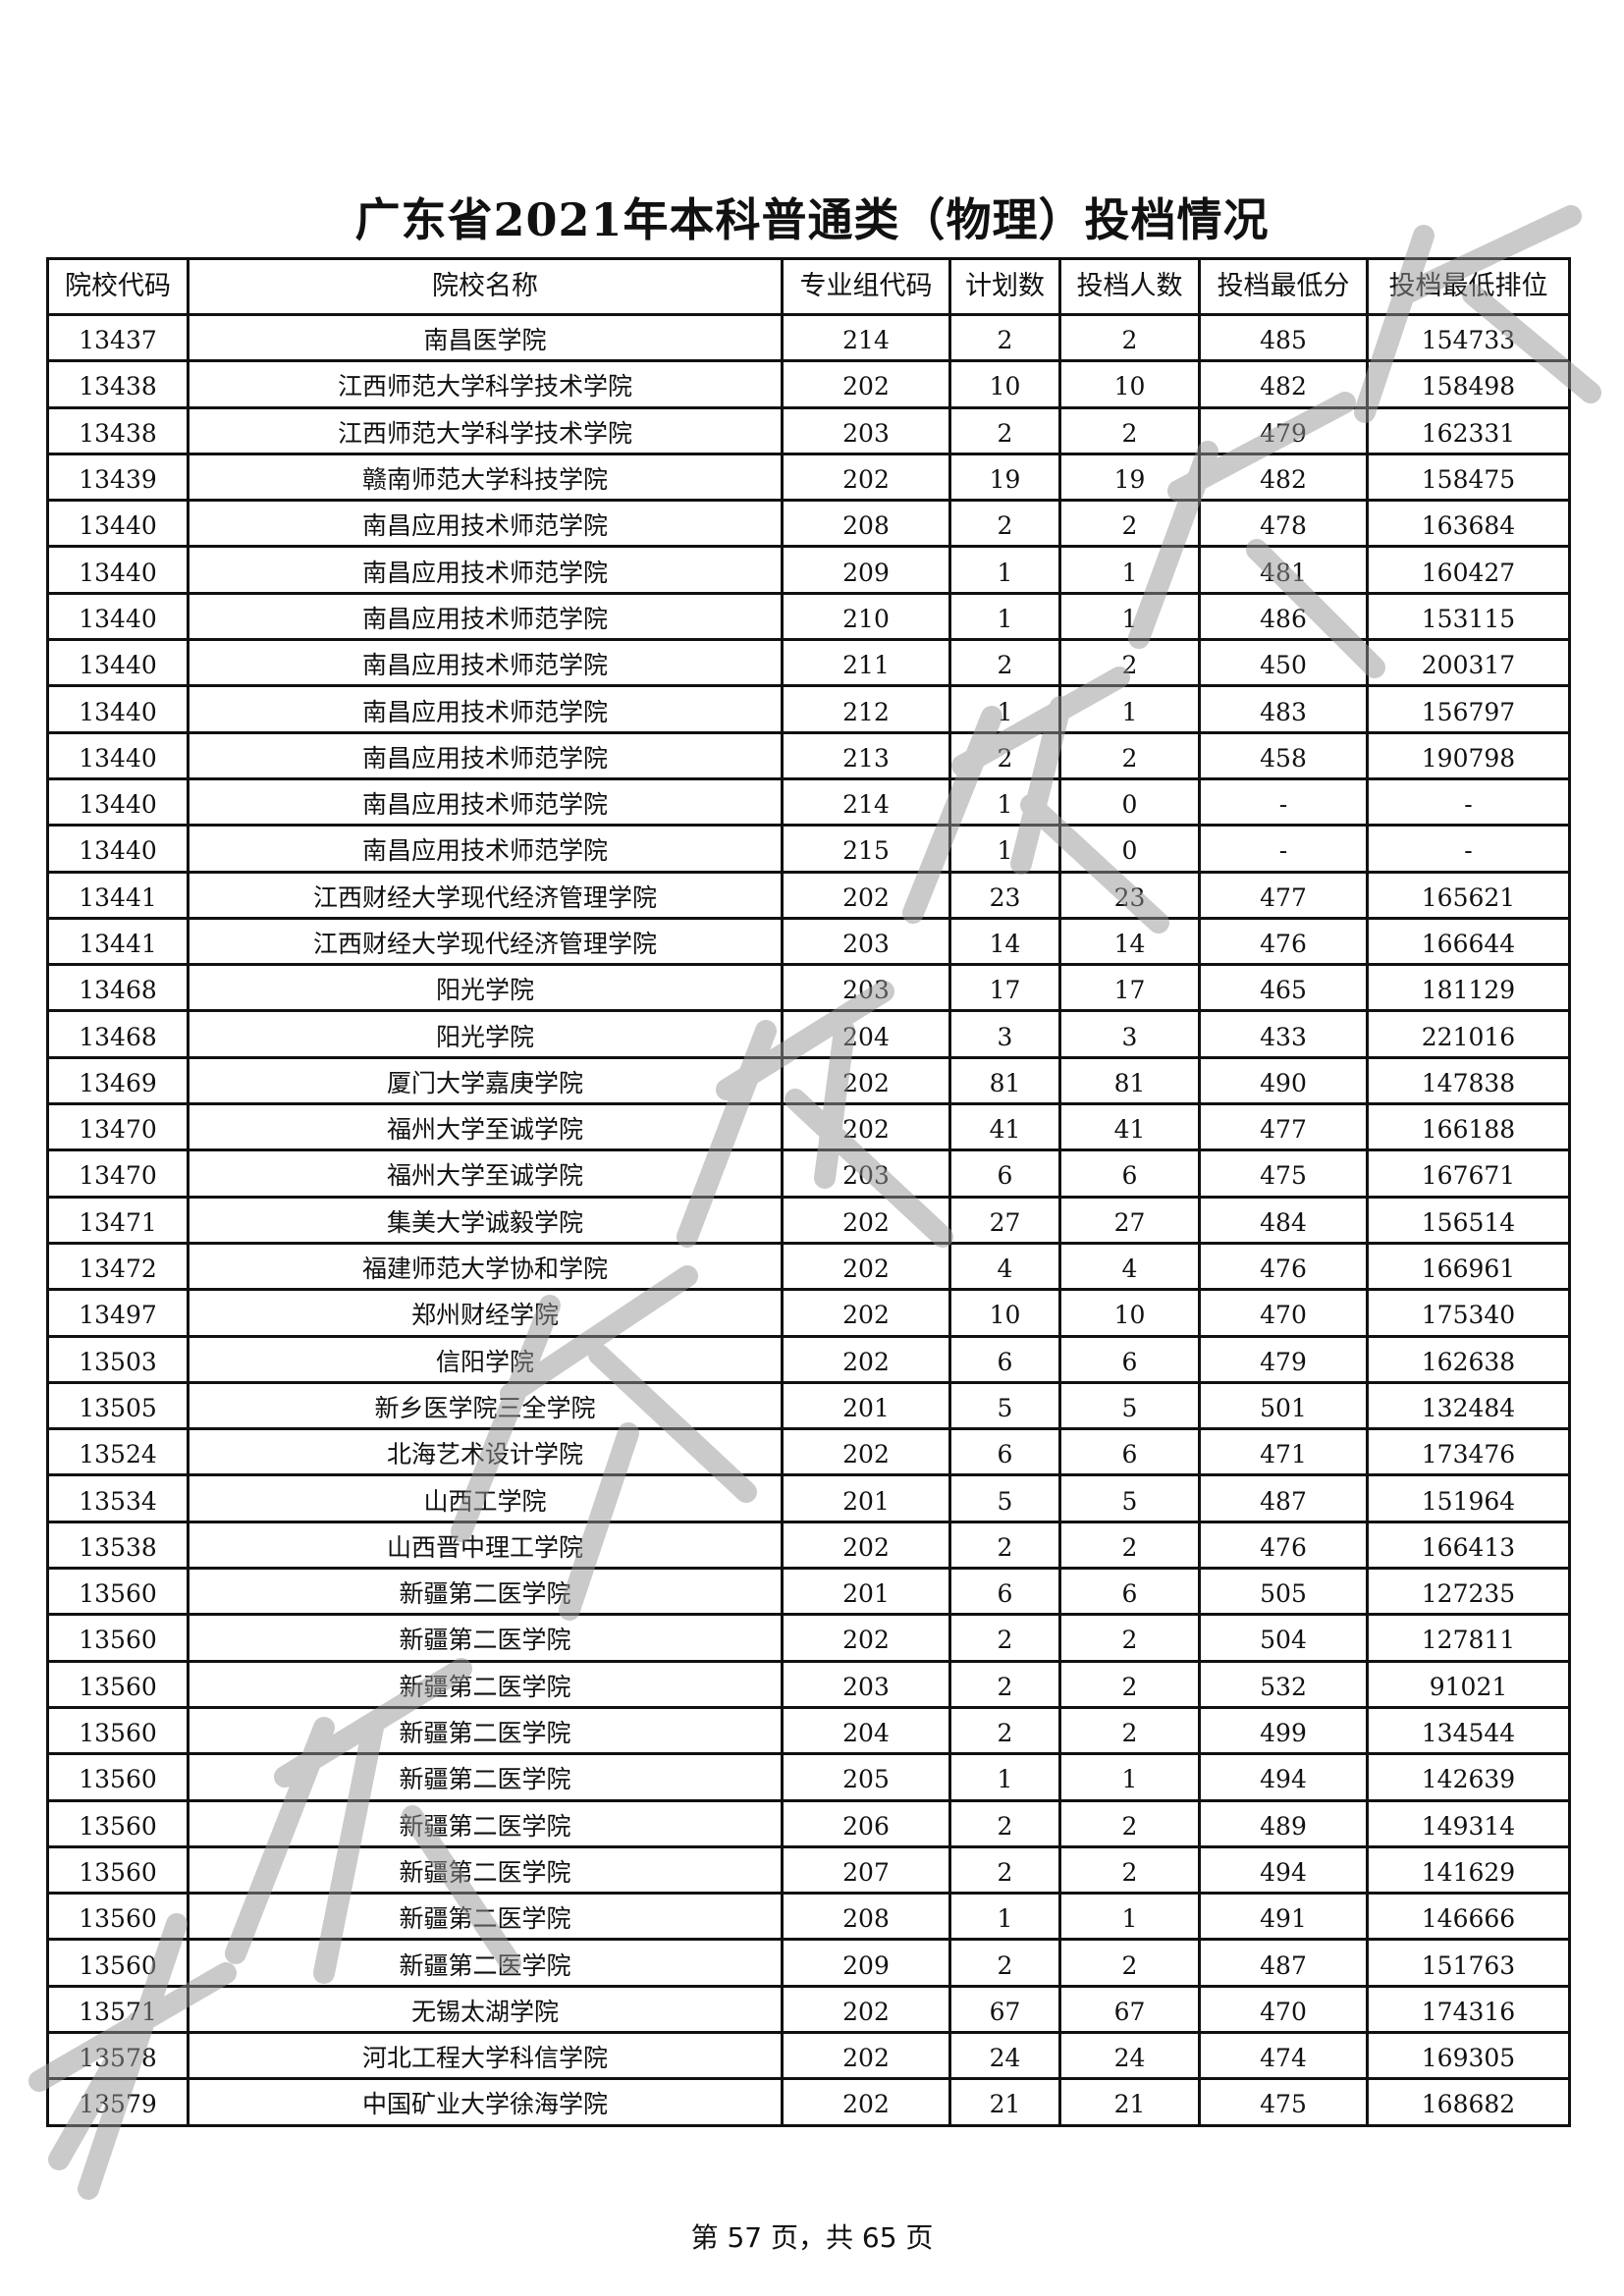  I want to click on cell-min-score: 487, so click(1283, 1963).